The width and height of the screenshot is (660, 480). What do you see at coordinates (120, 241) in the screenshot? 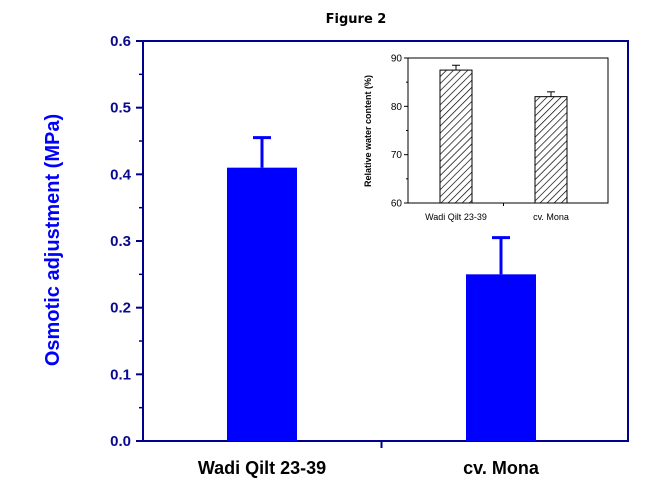
I see `main-y-tick-label: 0.3` at bounding box center [120, 241].